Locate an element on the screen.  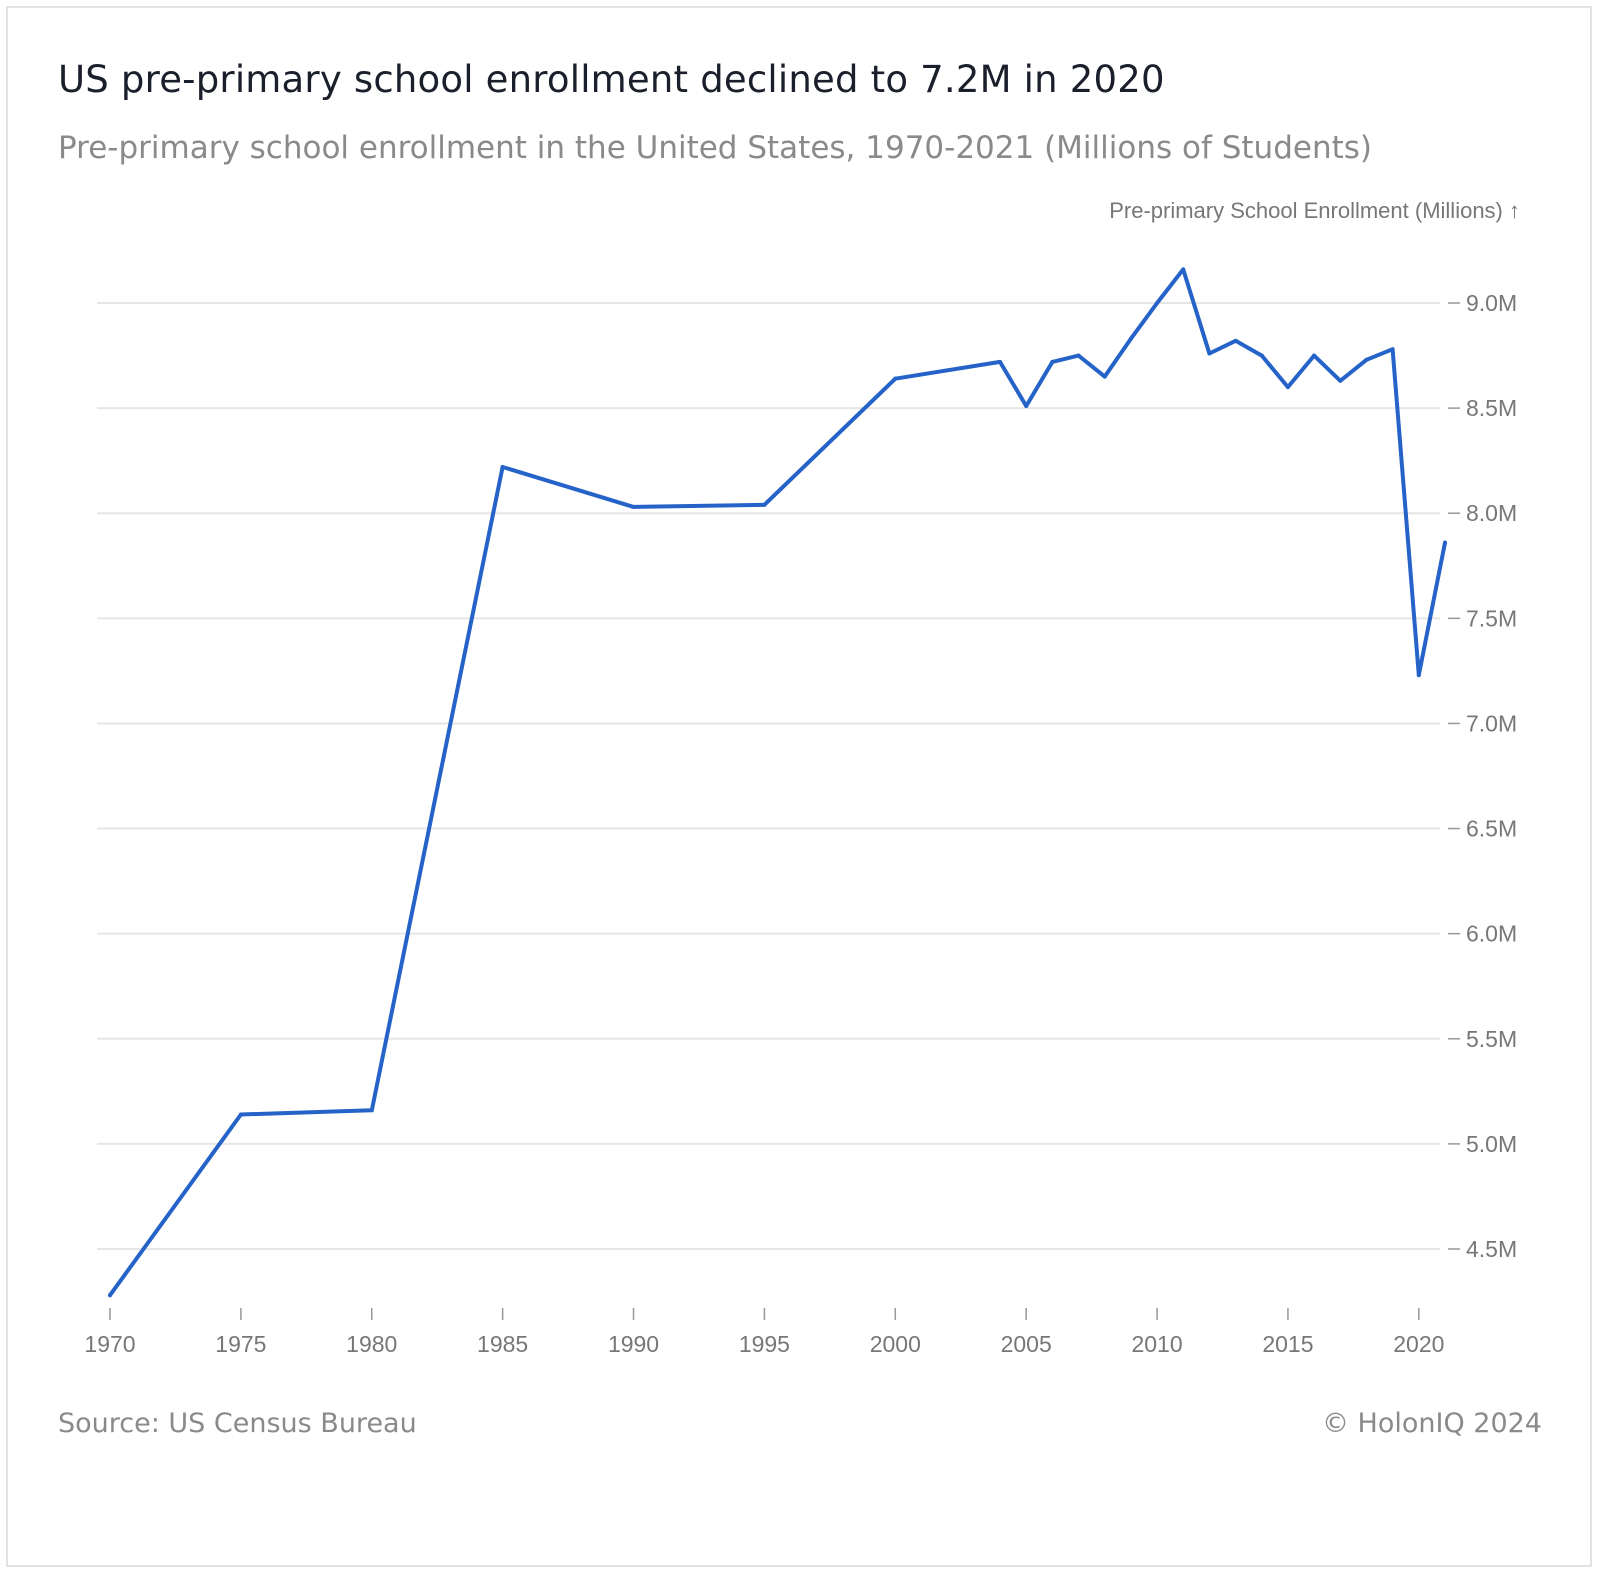
x-tick-label: 1985 is located at coordinates (502, 1344).